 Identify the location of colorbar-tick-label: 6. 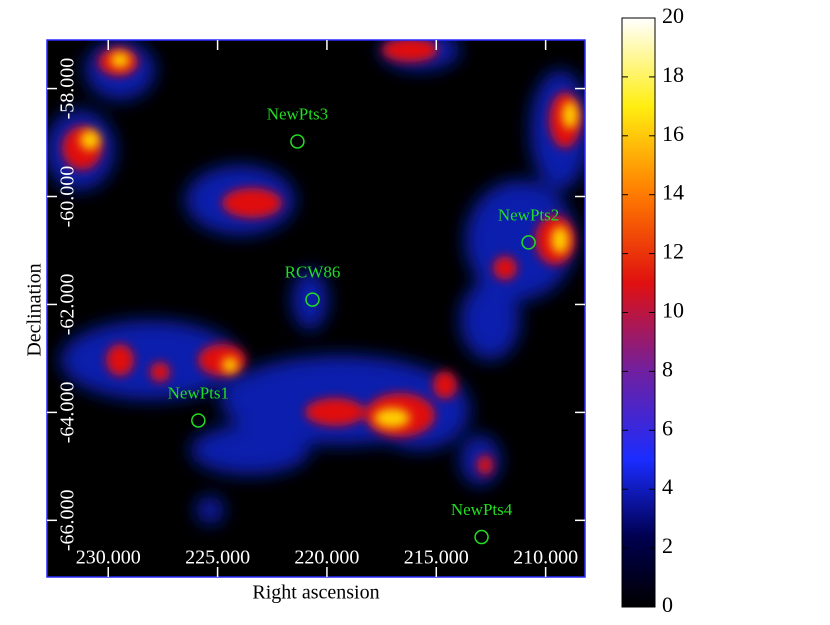
(667, 427).